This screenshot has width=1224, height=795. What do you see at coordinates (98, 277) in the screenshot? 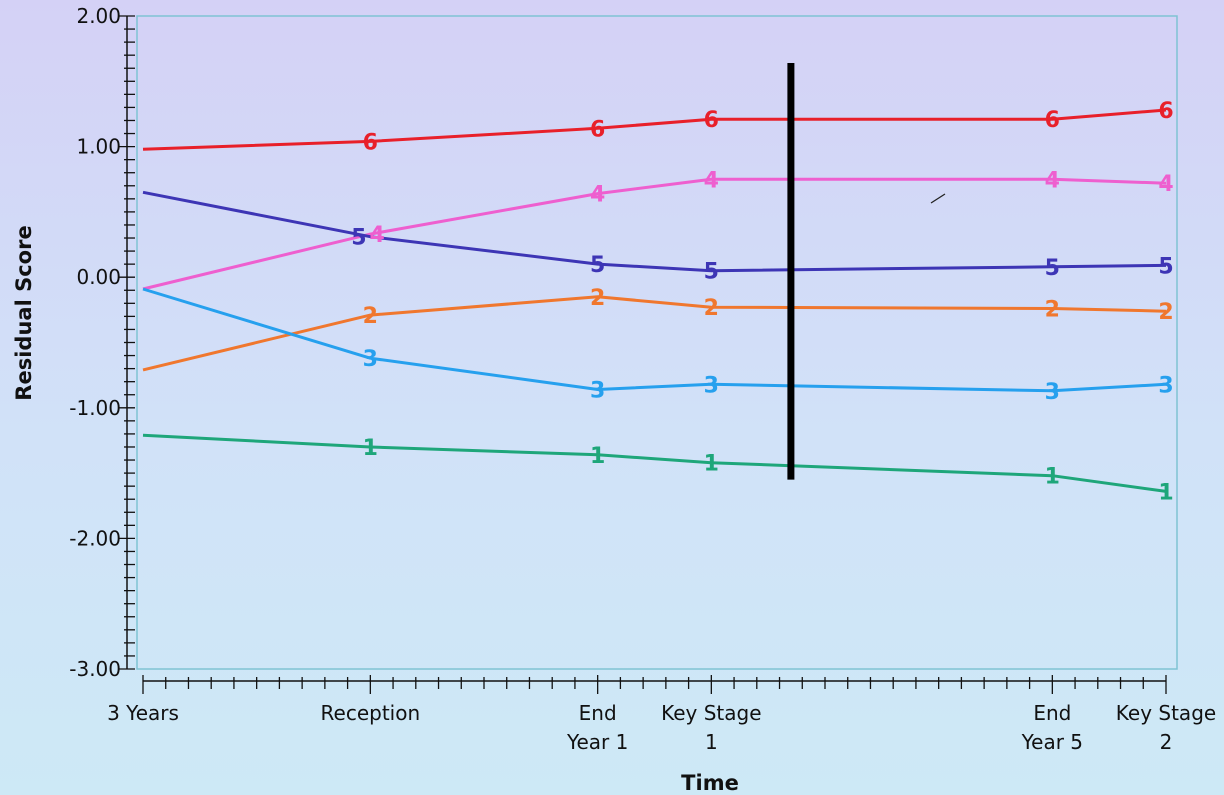
I see `y-tick-label: 0.00` at bounding box center [98, 277].